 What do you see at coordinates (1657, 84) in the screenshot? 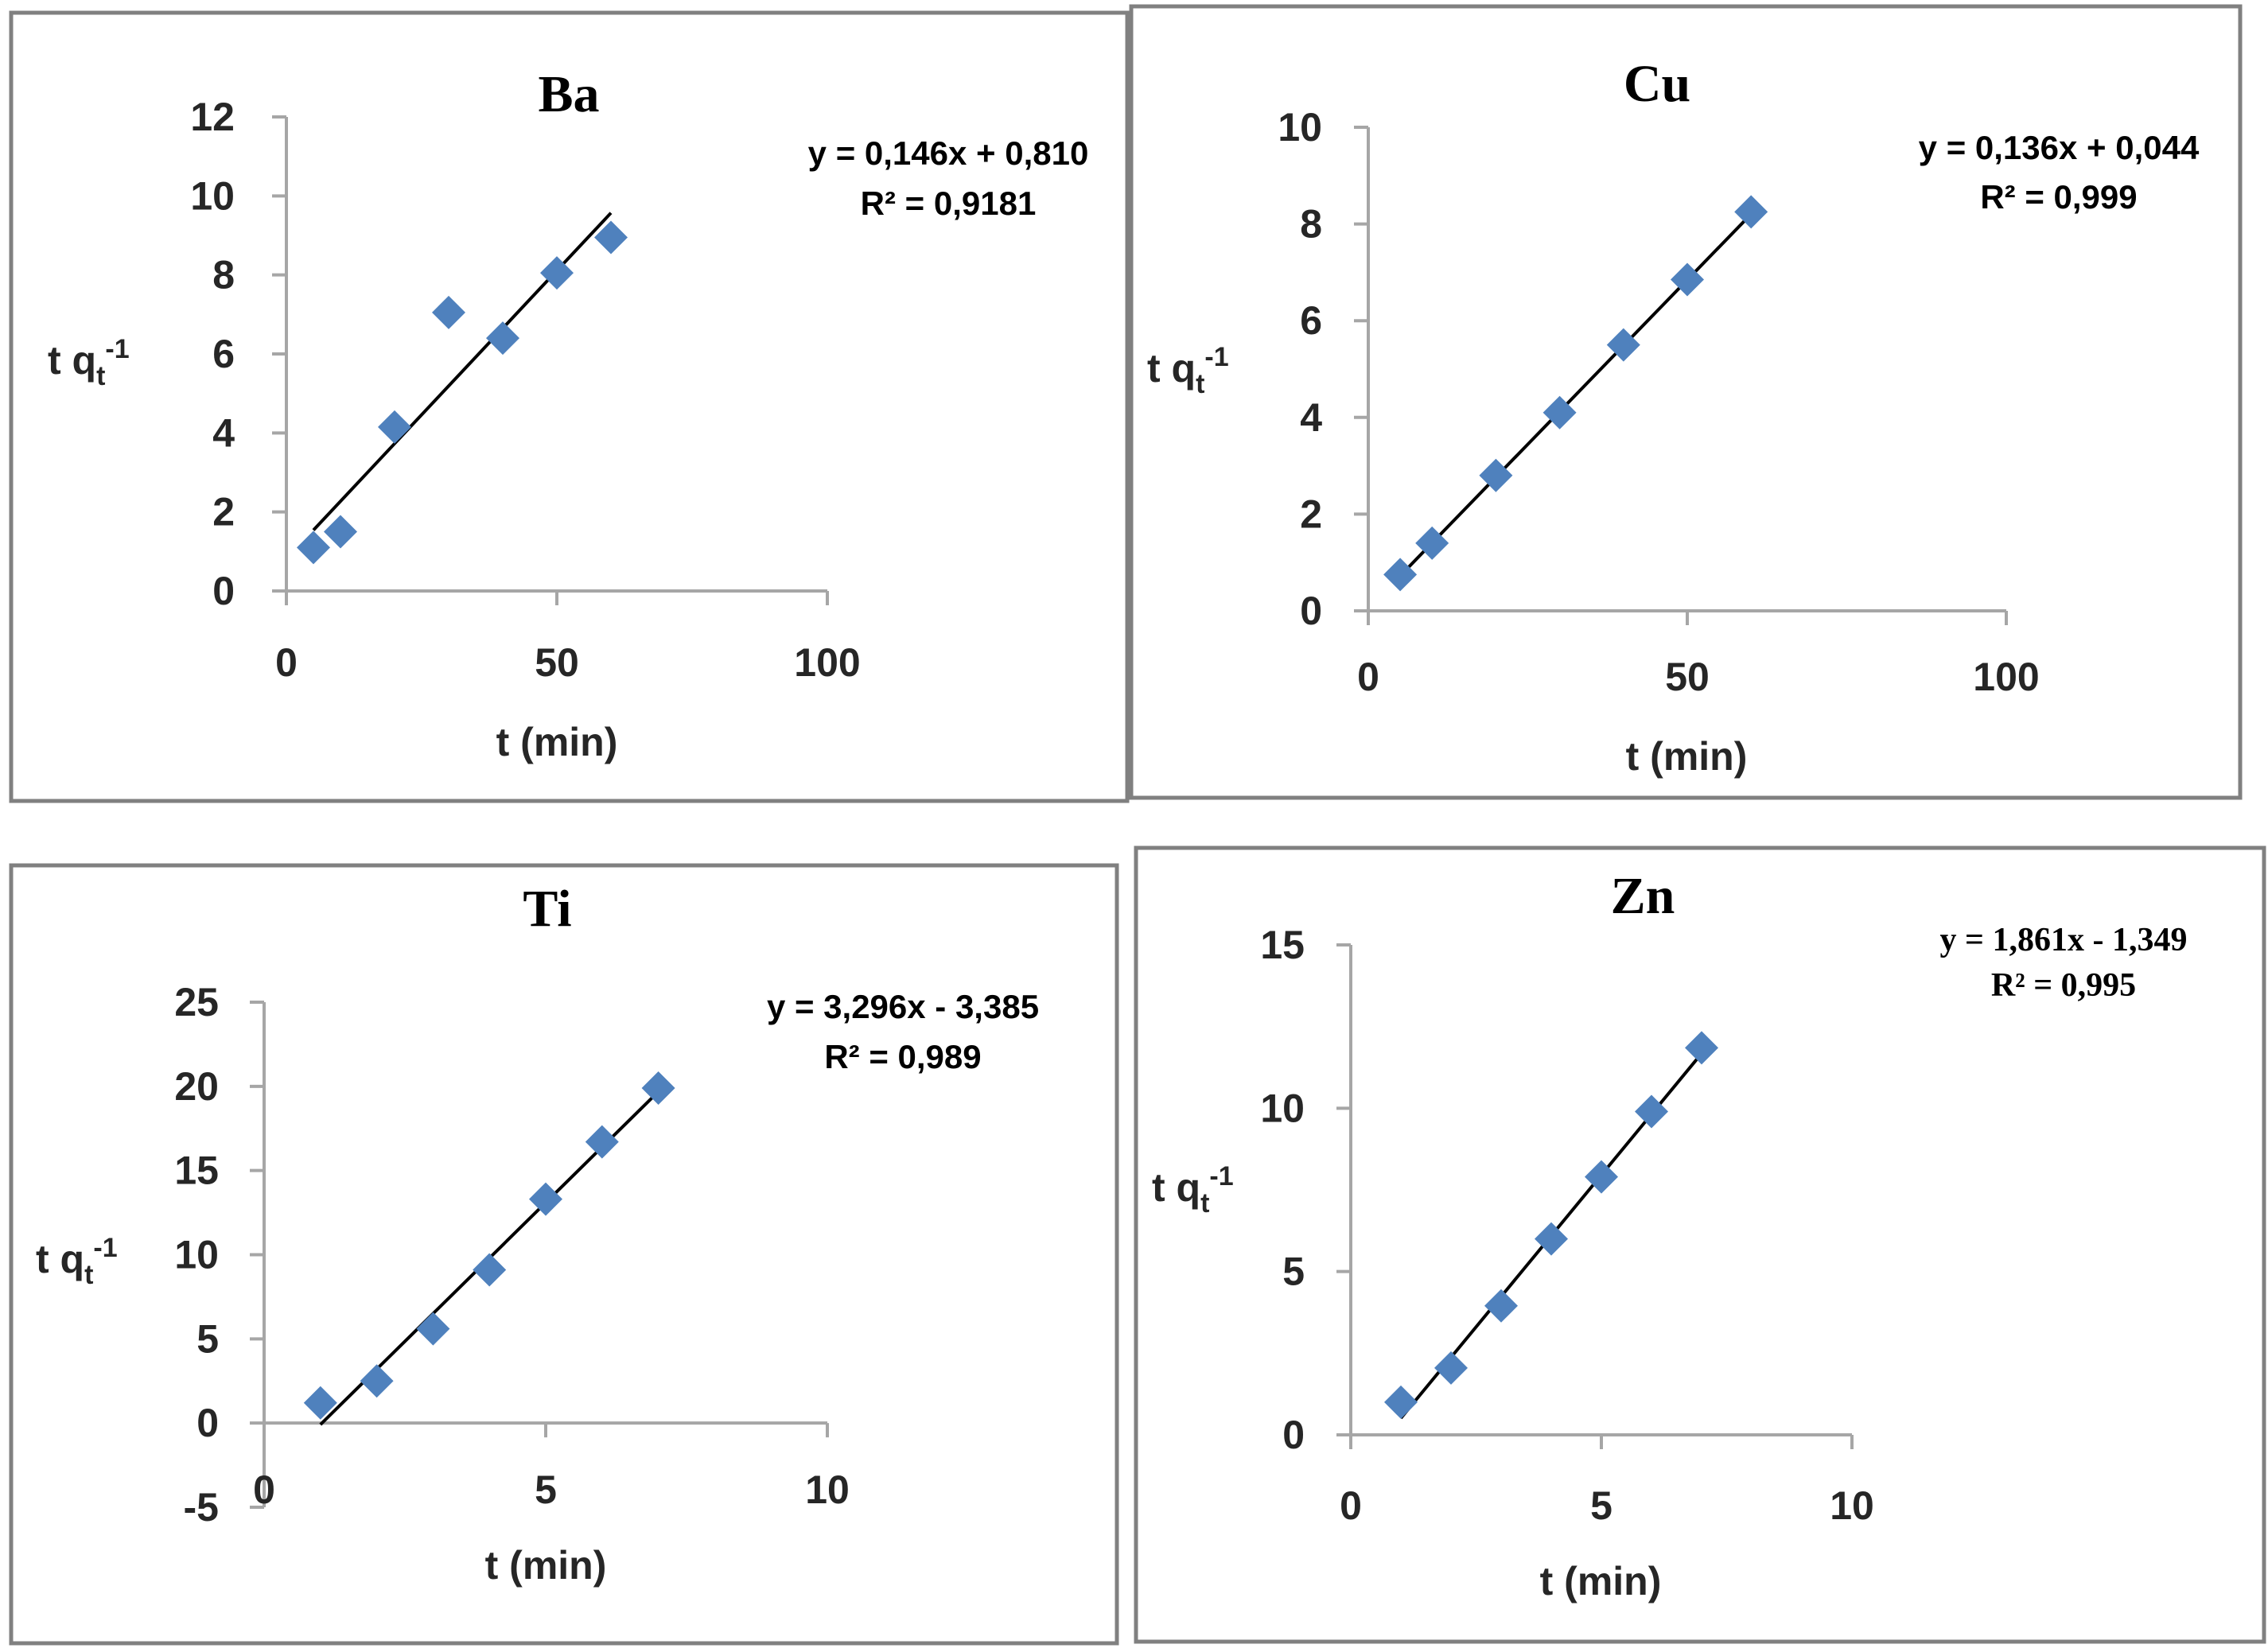
I see `chart-title: Cu` at bounding box center [1657, 84].